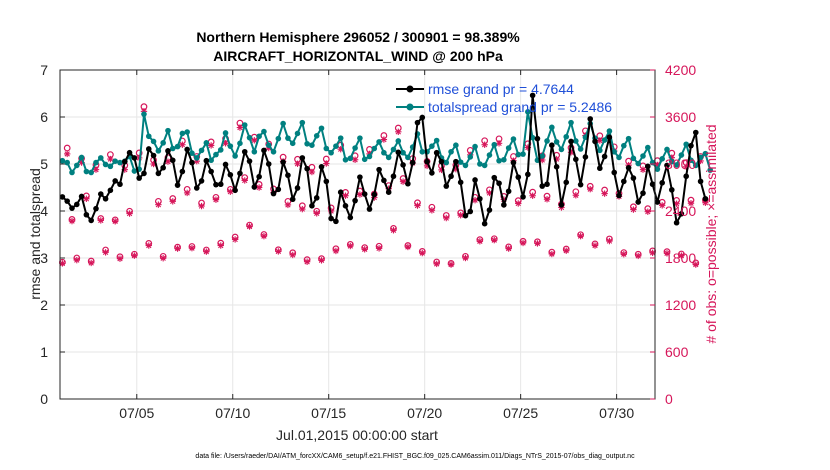 This screenshot has height=470, width=830. What do you see at coordinates (520, 413) in the screenshot?
I see `x-tick-label: 07/25` at bounding box center [520, 413].